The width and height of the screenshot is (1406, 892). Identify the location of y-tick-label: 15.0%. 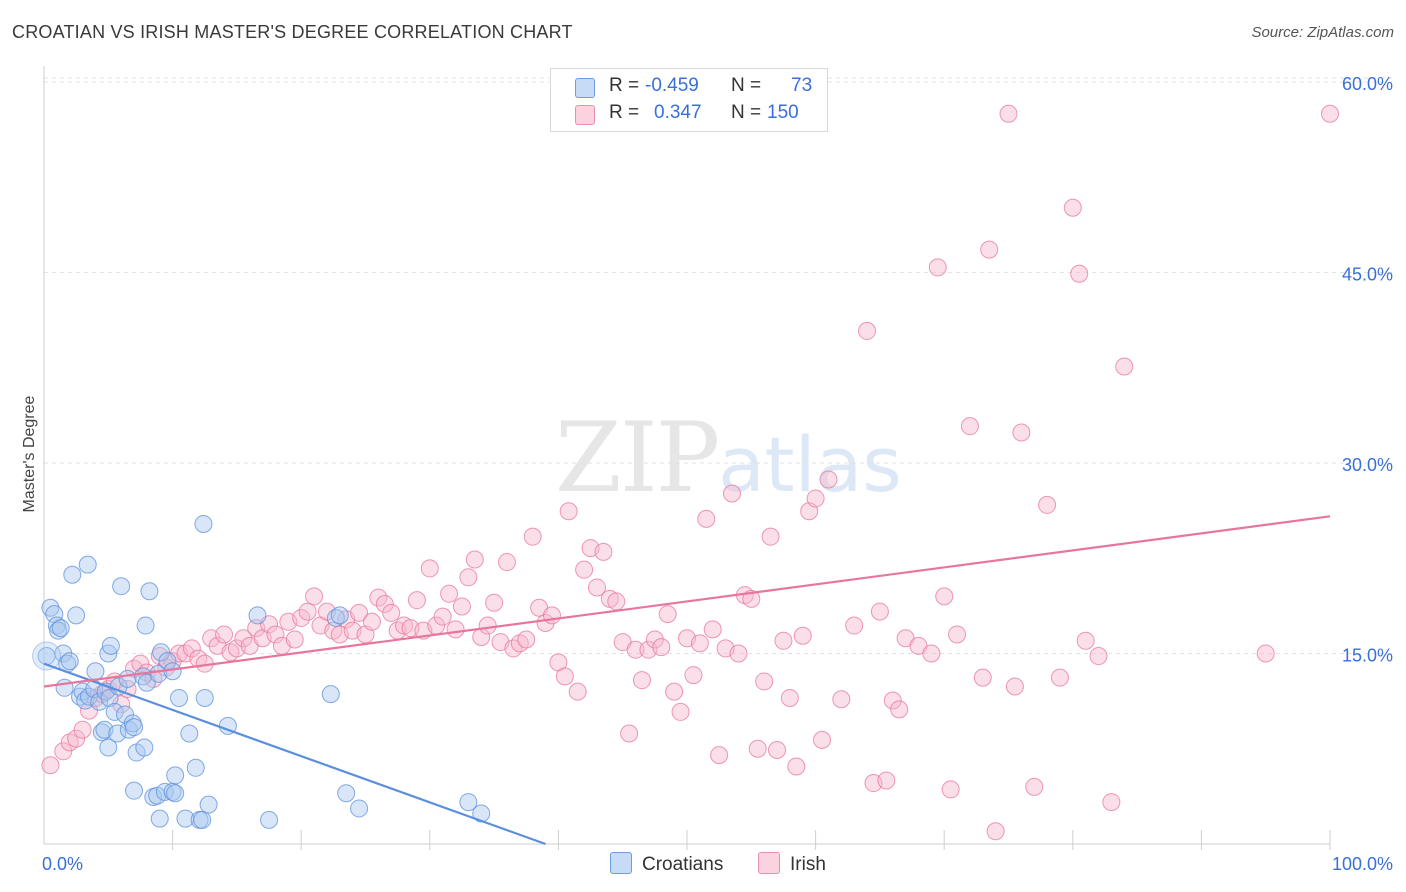
(1367, 656).